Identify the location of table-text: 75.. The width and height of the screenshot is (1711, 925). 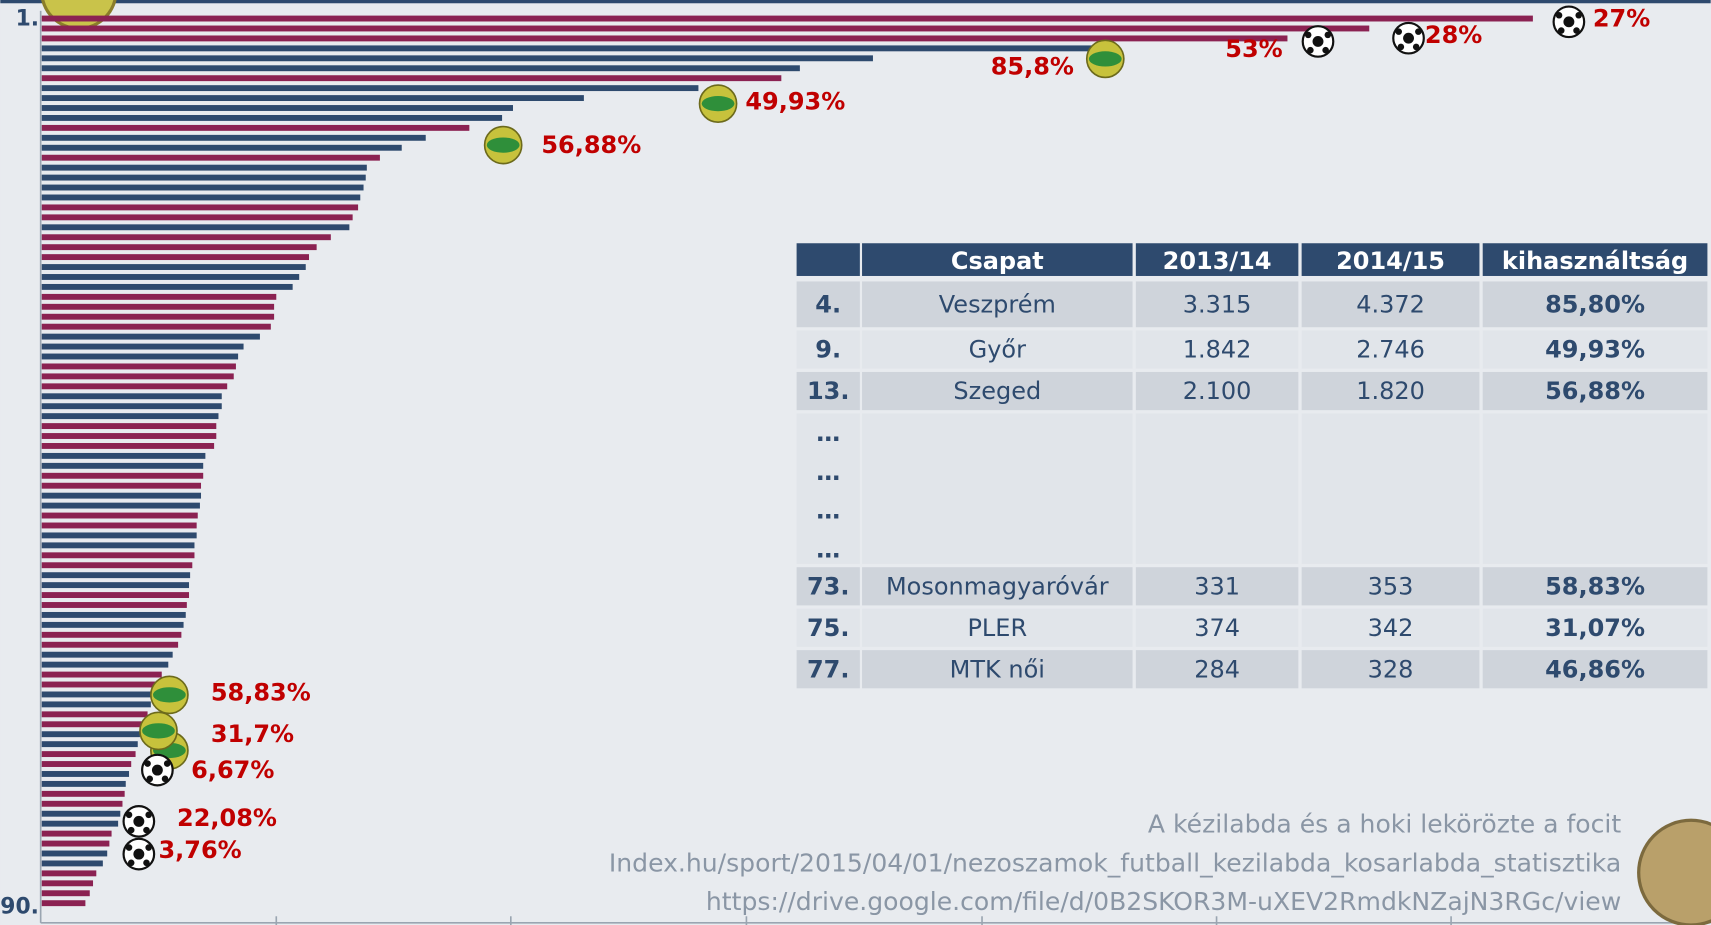
(828, 628).